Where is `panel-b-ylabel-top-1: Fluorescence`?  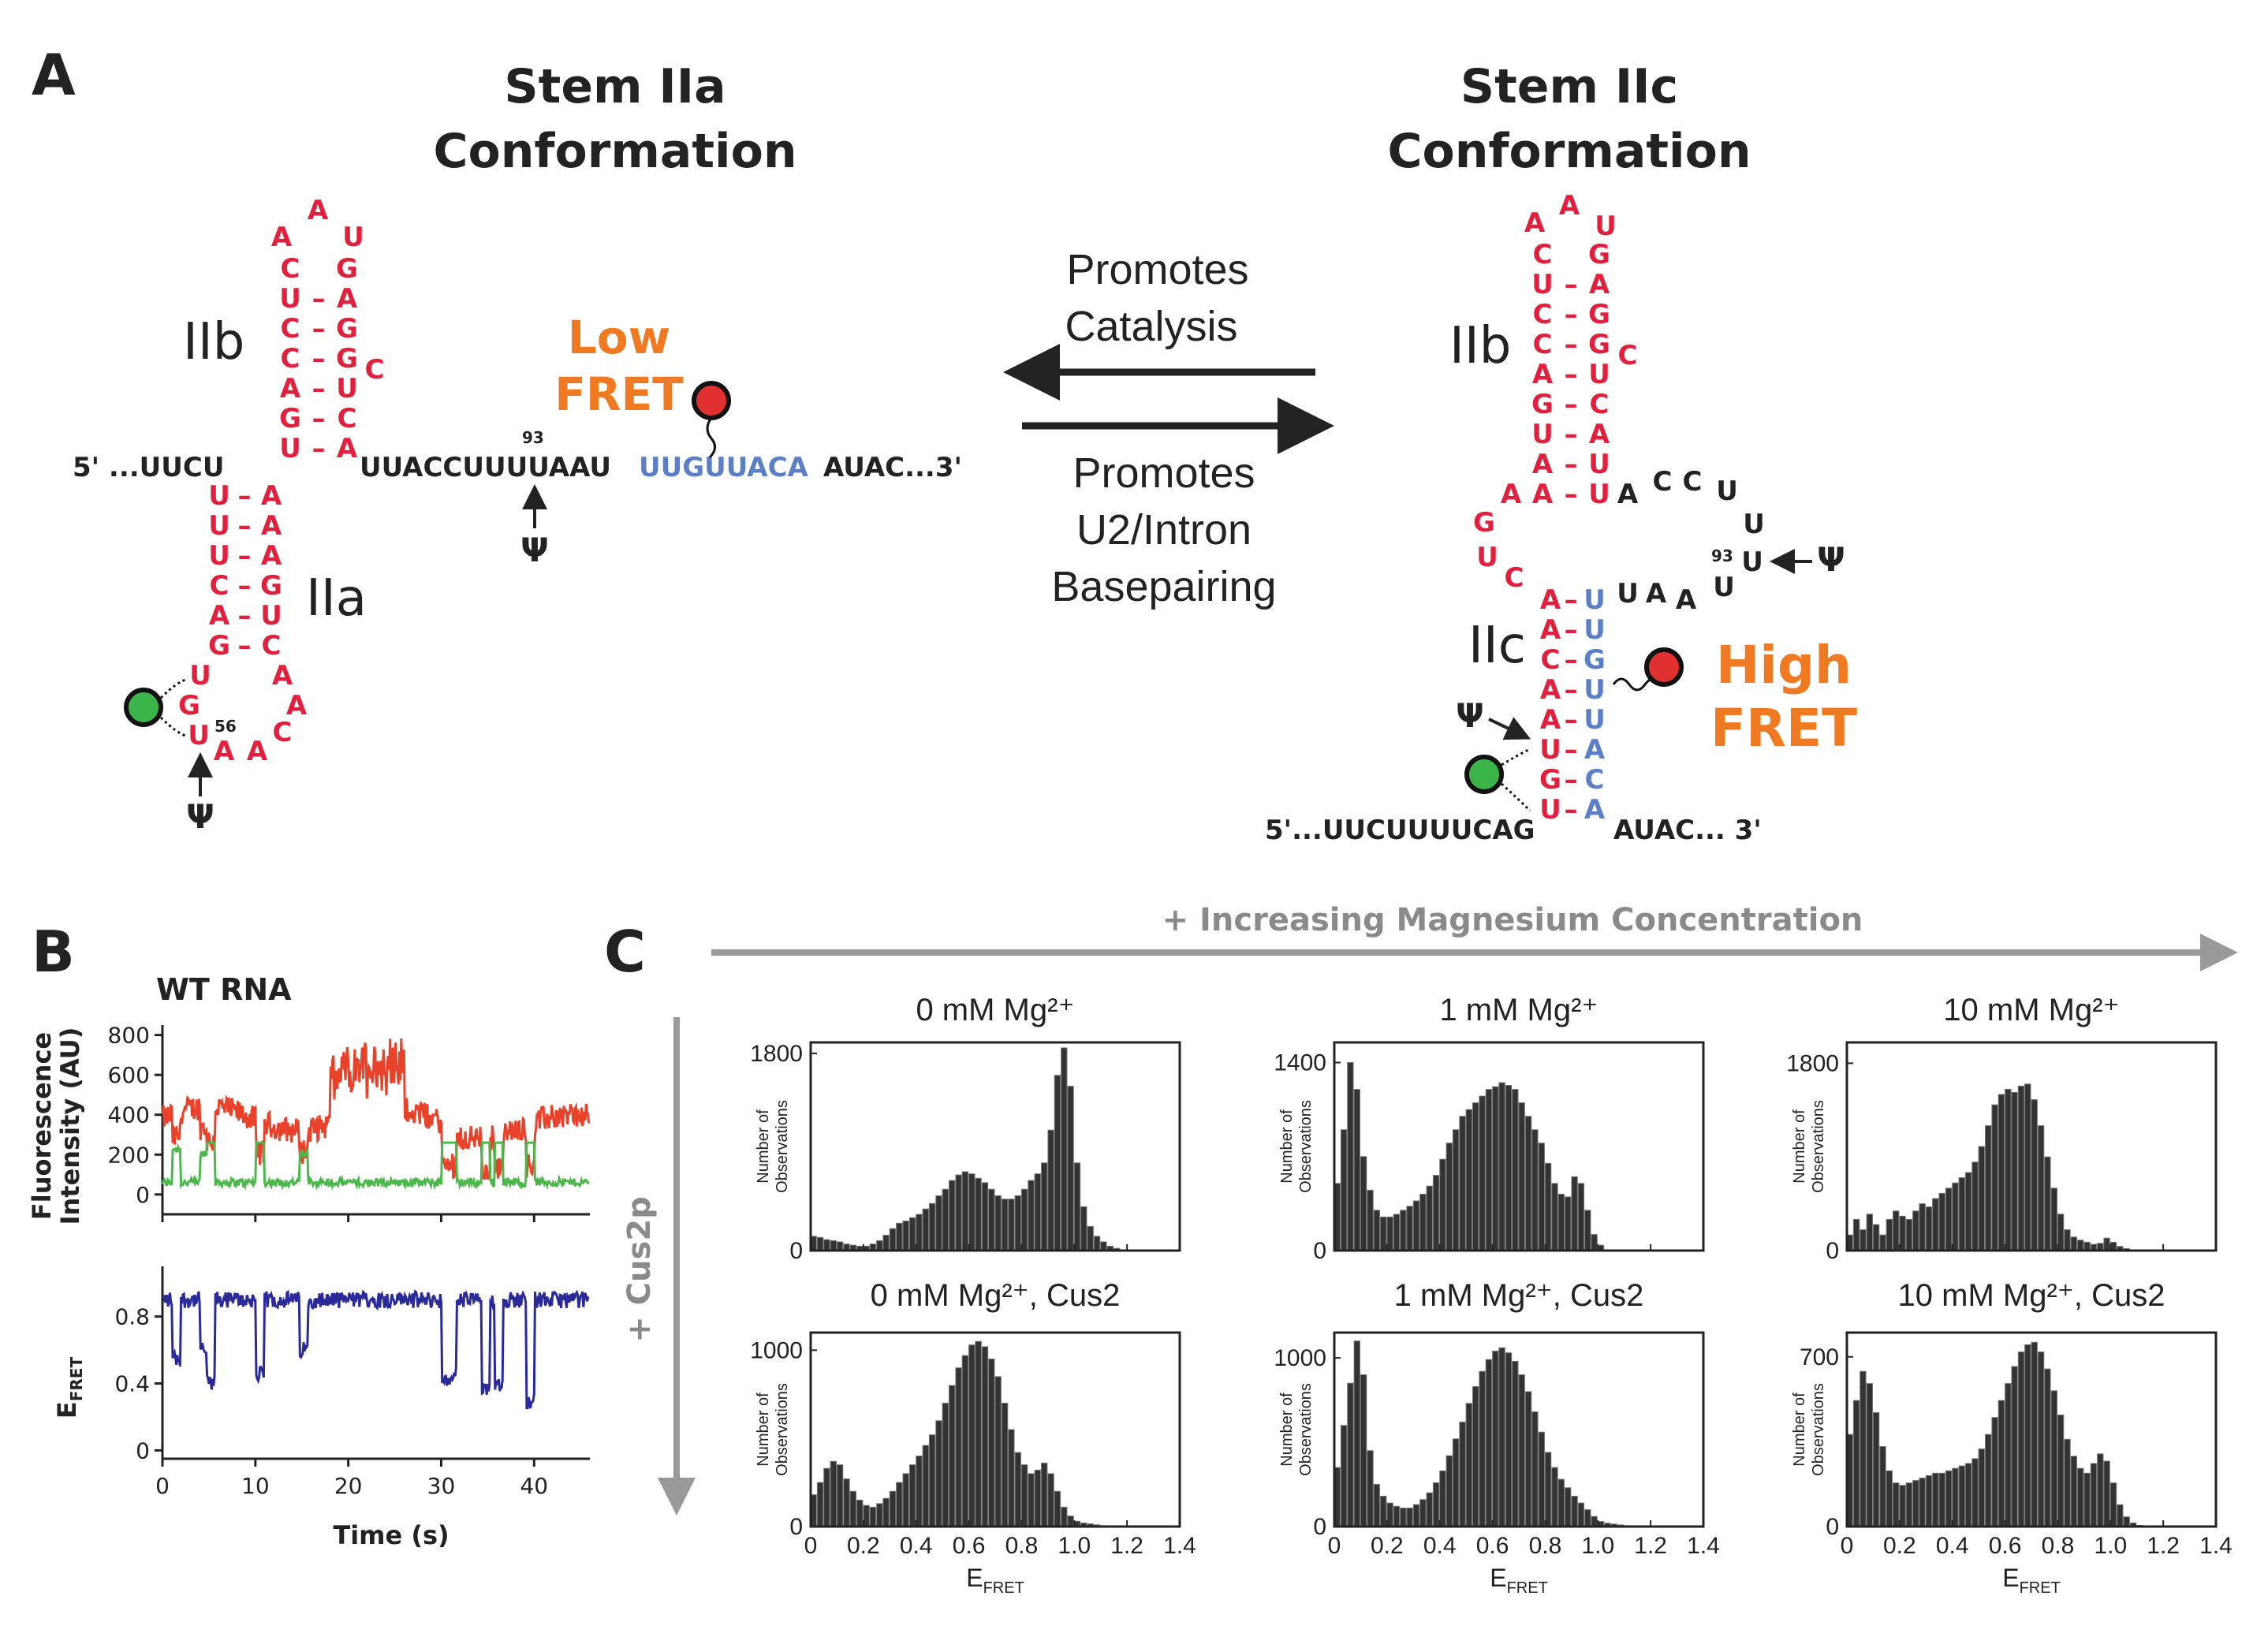 panel-b-ylabel-top-1: Fluorescence is located at coordinates (42, 1126).